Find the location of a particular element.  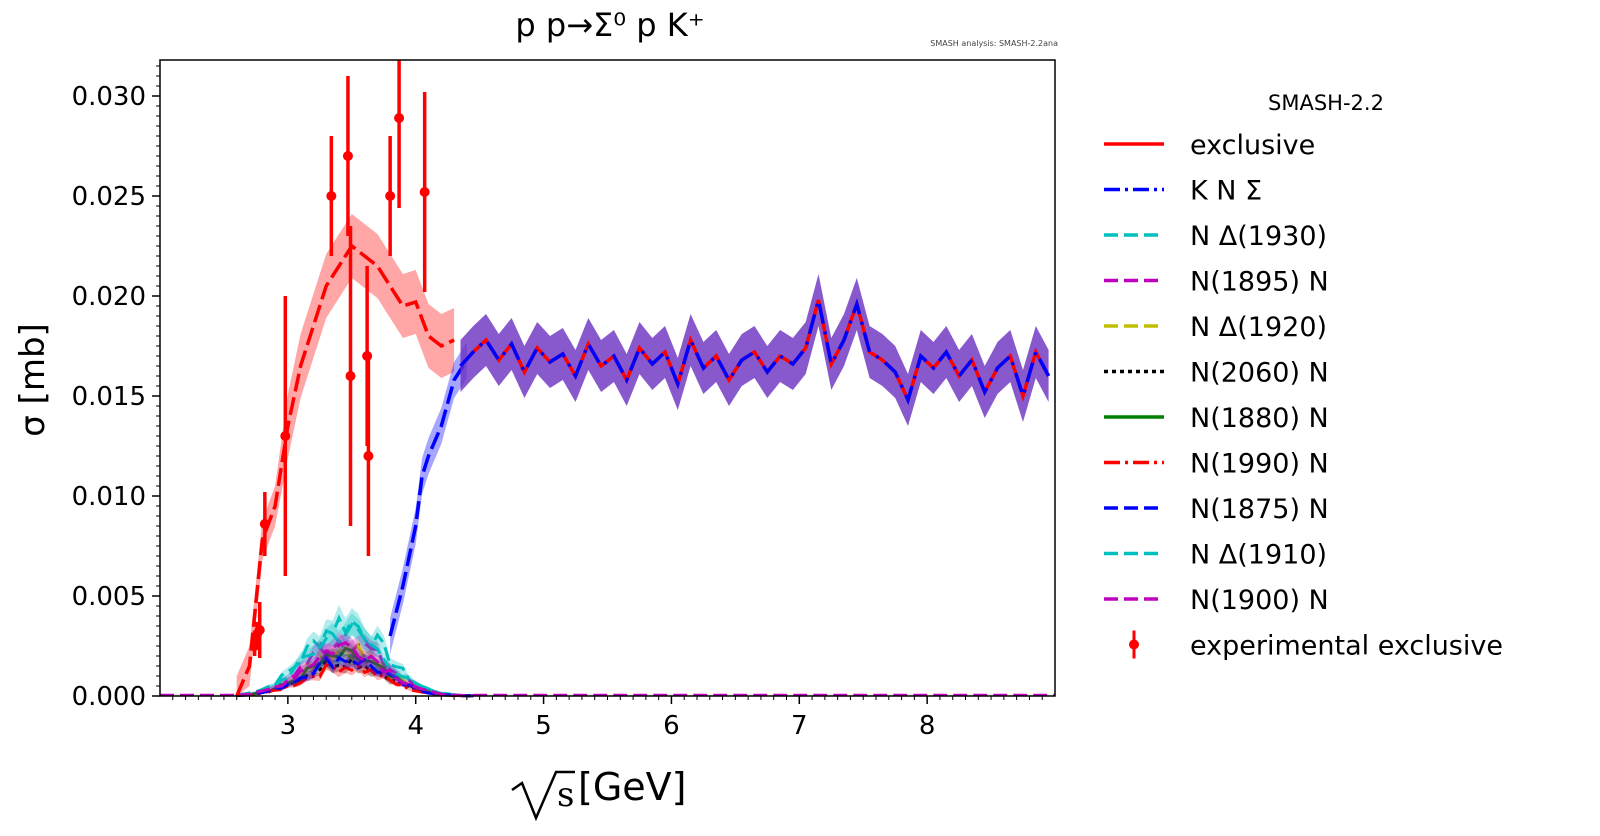

legend-label: N Δ(1920) is located at coordinates (1258, 327).